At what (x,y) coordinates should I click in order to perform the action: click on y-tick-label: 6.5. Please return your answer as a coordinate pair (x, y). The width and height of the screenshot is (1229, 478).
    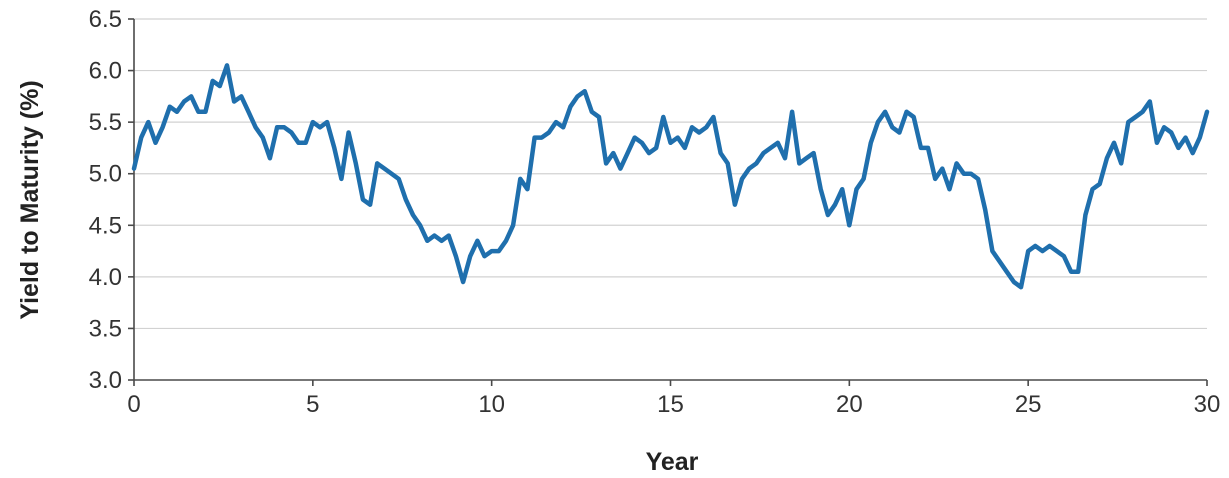
    Looking at the image, I should click on (105, 19).